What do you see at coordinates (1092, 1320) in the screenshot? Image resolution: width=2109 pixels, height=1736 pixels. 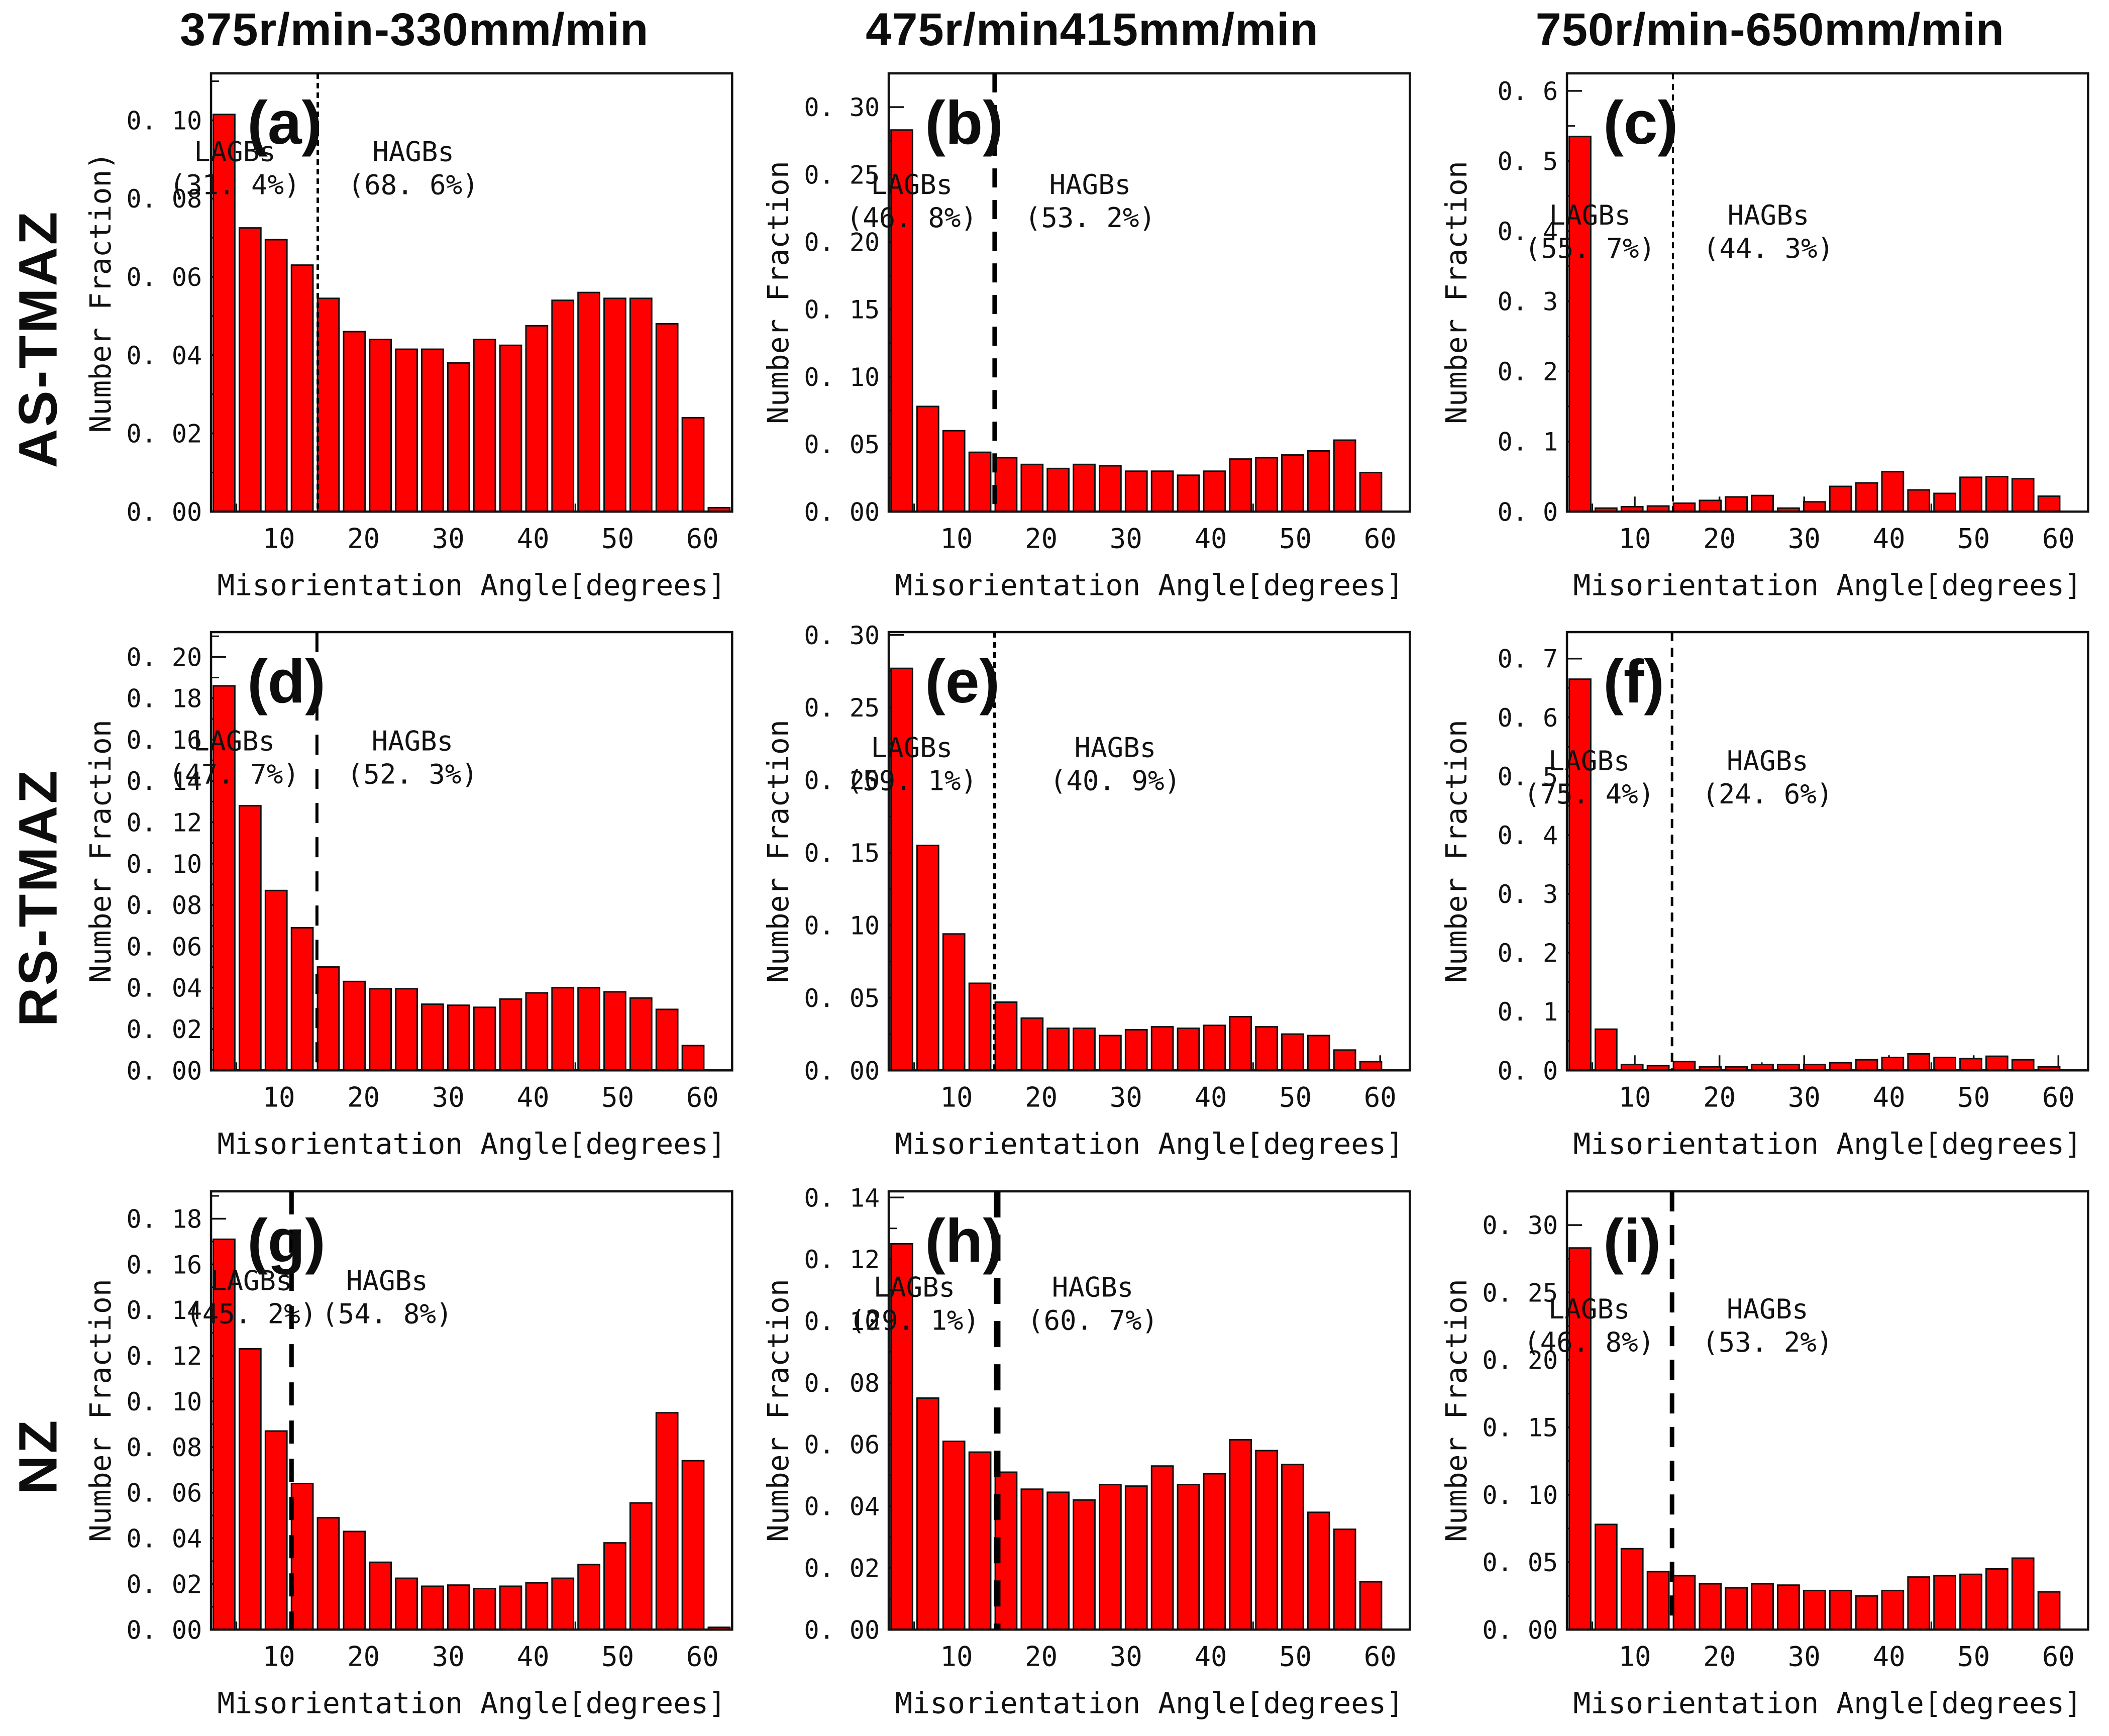 I see `hagbs-percent: (60. 7%)` at bounding box center [1092, 1320].